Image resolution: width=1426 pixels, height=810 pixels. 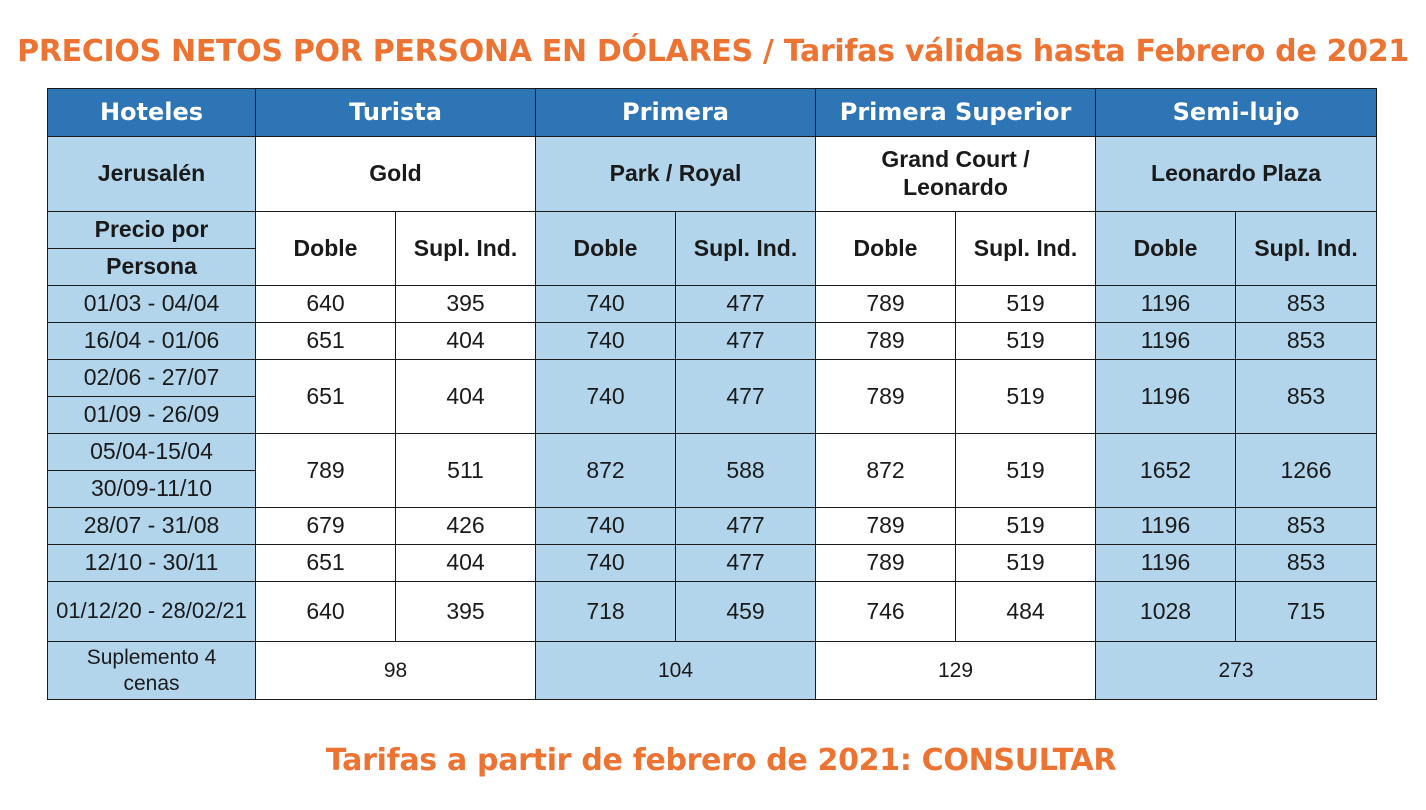 I want to click on hotel-turista: Gold, so click(x=395, y=174).